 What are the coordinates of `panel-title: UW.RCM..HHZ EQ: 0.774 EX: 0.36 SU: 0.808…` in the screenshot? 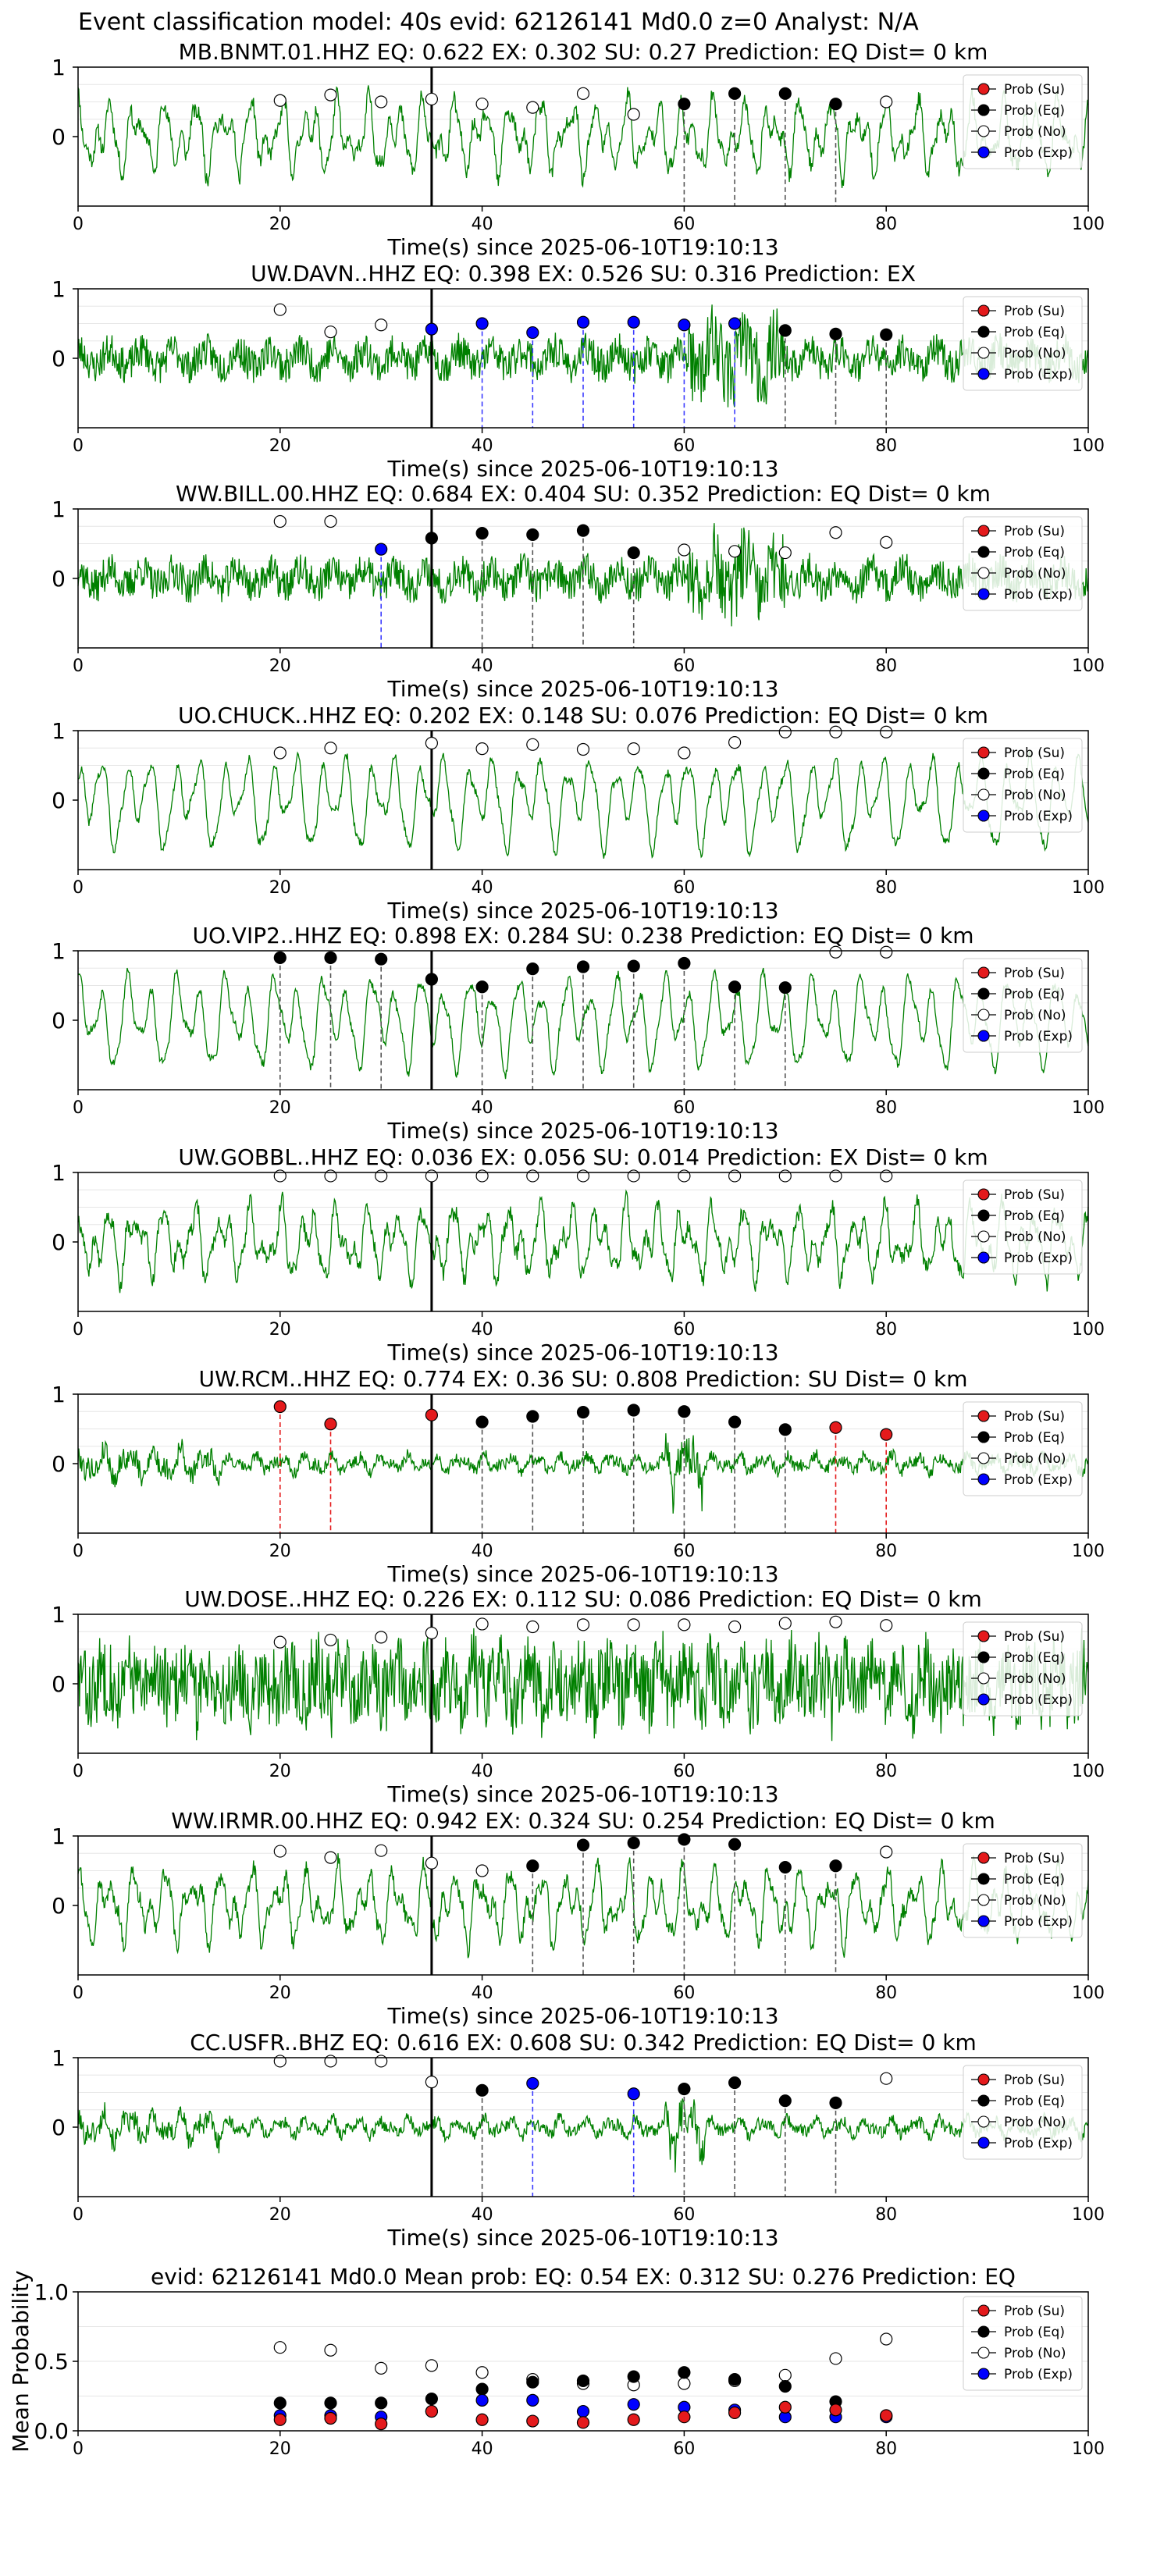 It's located at (583, 1379).